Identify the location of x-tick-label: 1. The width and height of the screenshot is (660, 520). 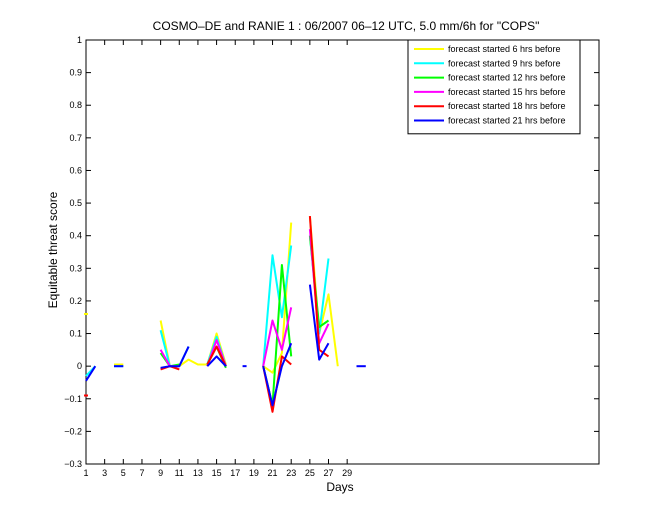
(85, 473).